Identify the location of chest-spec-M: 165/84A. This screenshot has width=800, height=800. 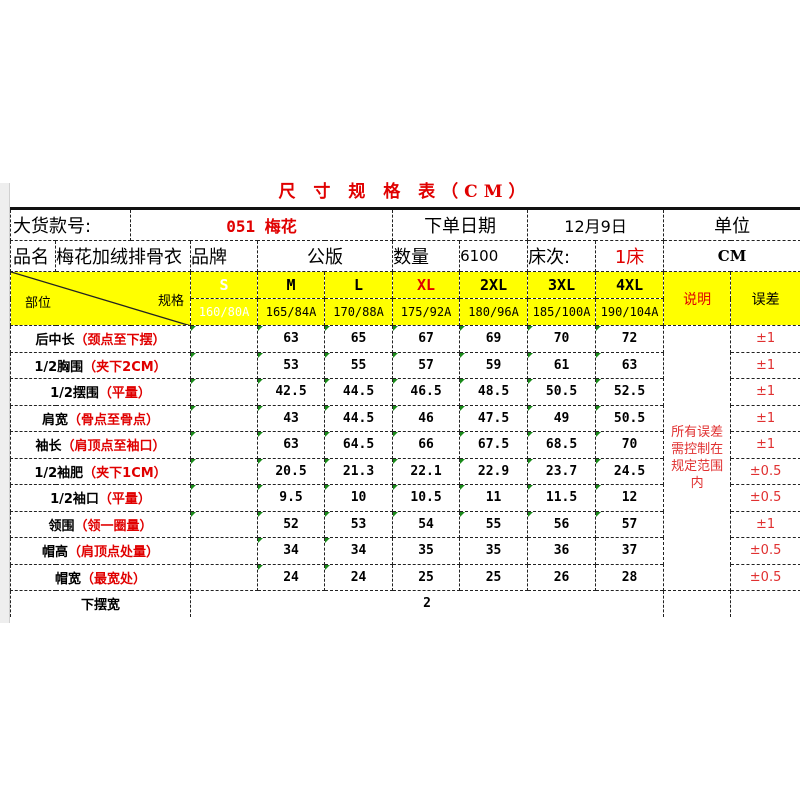
(291, 312).